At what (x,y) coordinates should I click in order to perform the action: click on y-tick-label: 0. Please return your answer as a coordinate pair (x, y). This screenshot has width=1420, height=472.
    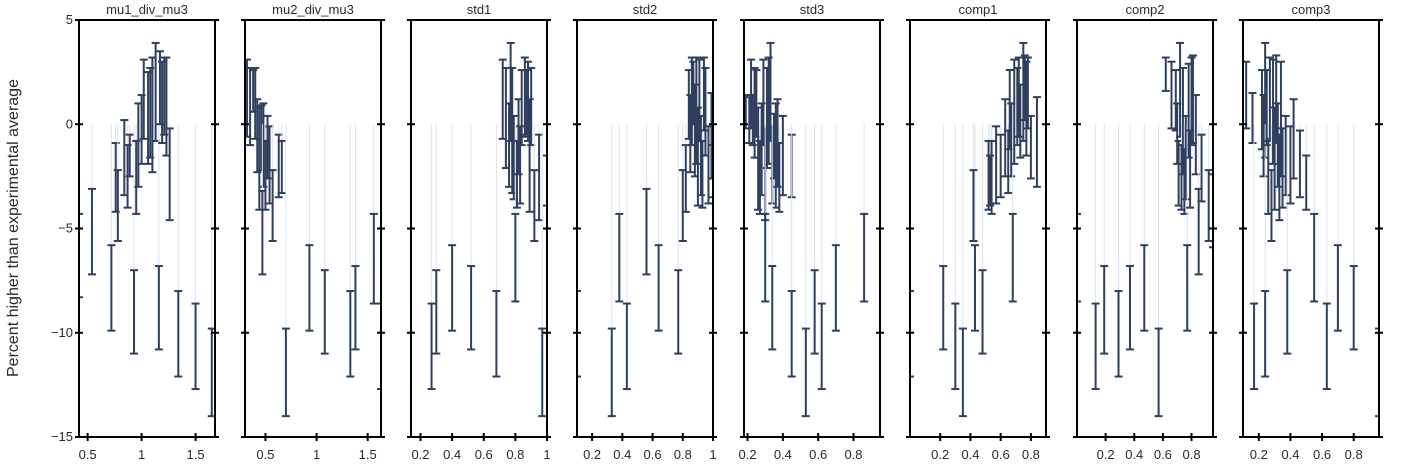
    Looking at the image, I should click on (69, 123).